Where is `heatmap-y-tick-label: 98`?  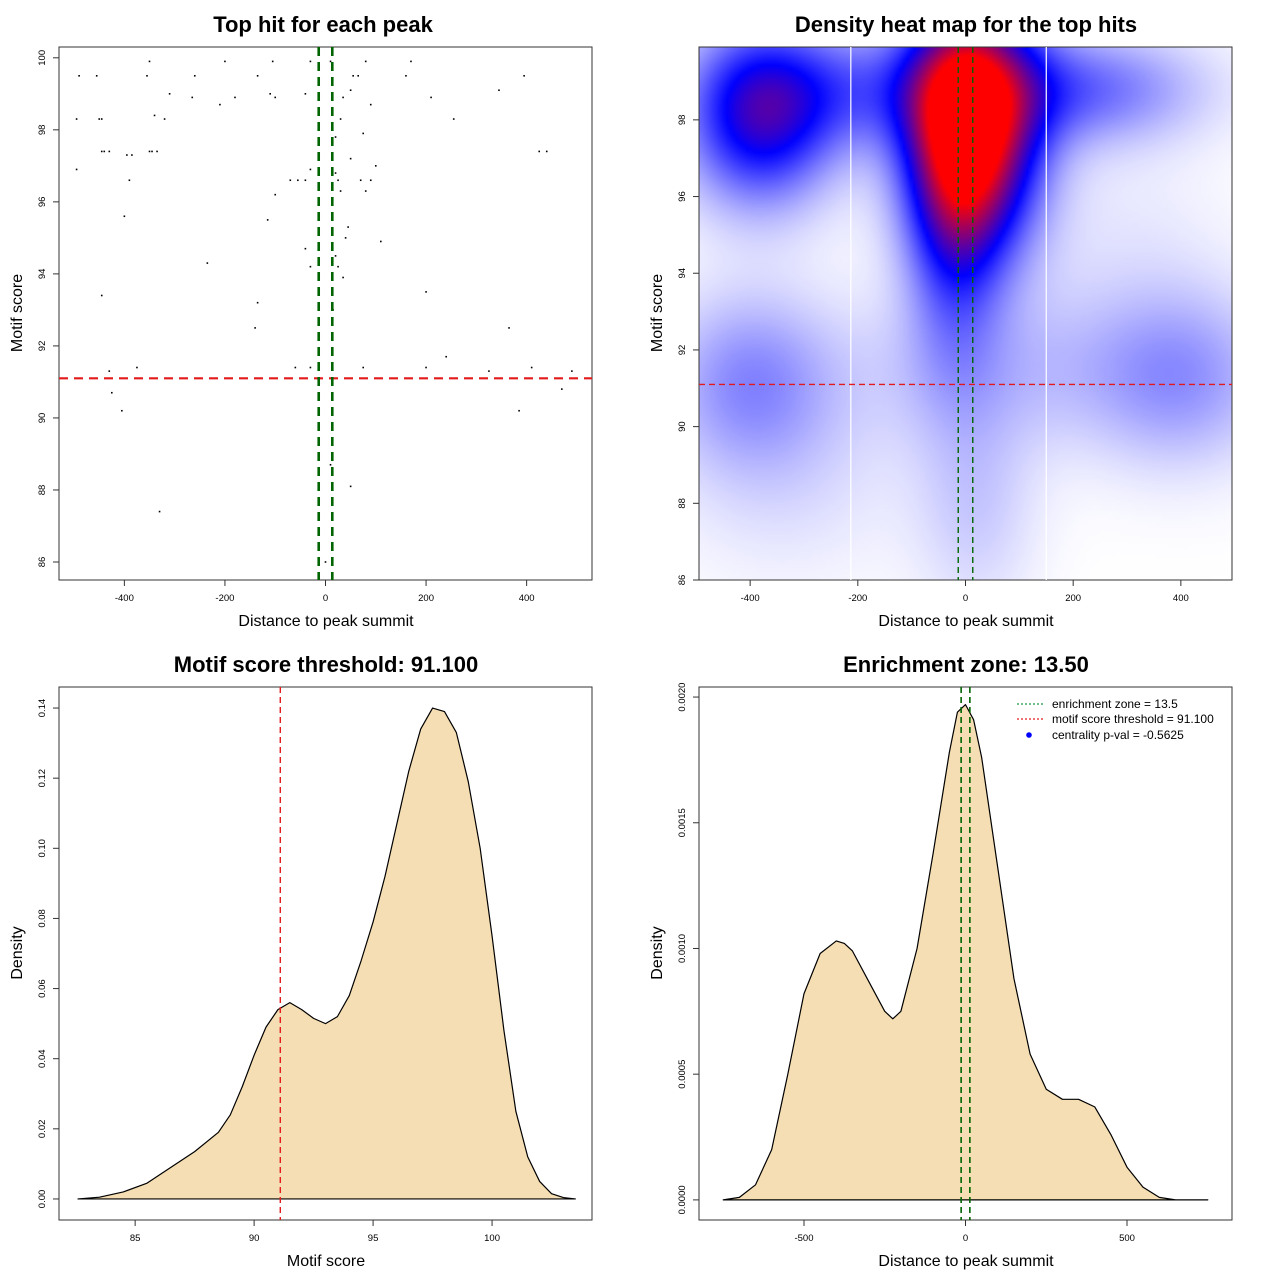 heatmap-y-tick-label: 98 is located at coordinates (682, 120).